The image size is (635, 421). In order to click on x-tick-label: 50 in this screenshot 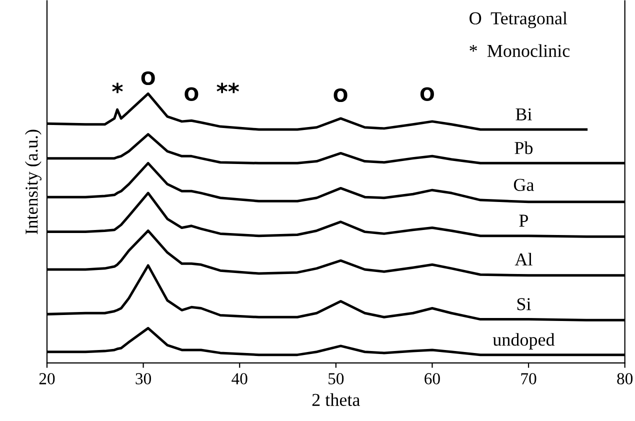, I will do `click(336, 378)`.